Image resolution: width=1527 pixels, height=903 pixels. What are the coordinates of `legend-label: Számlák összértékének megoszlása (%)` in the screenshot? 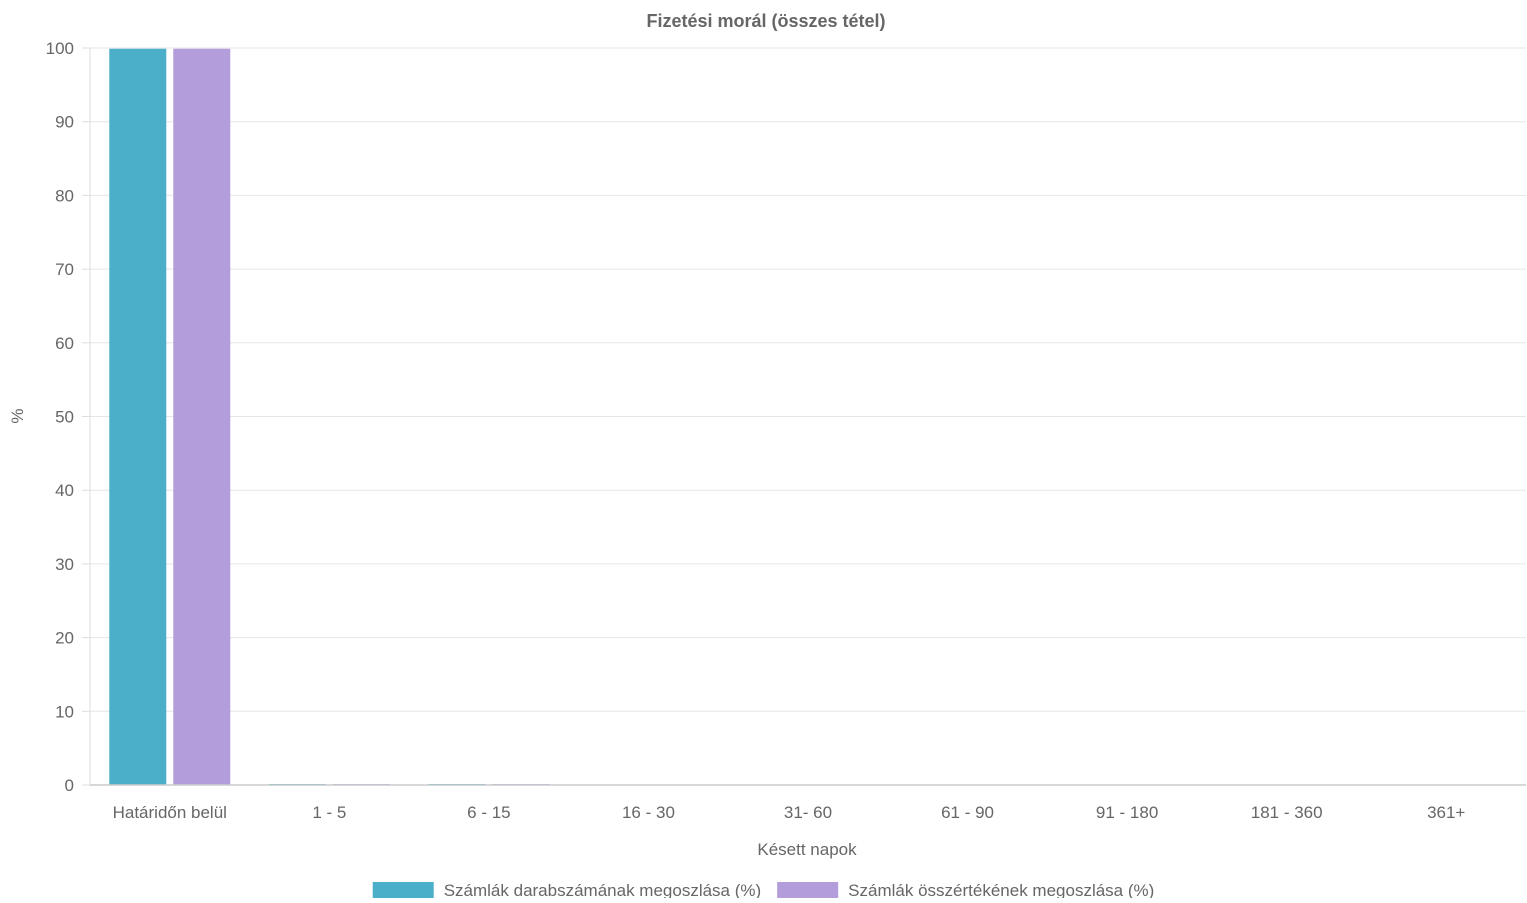 It's located at (1001, 889).